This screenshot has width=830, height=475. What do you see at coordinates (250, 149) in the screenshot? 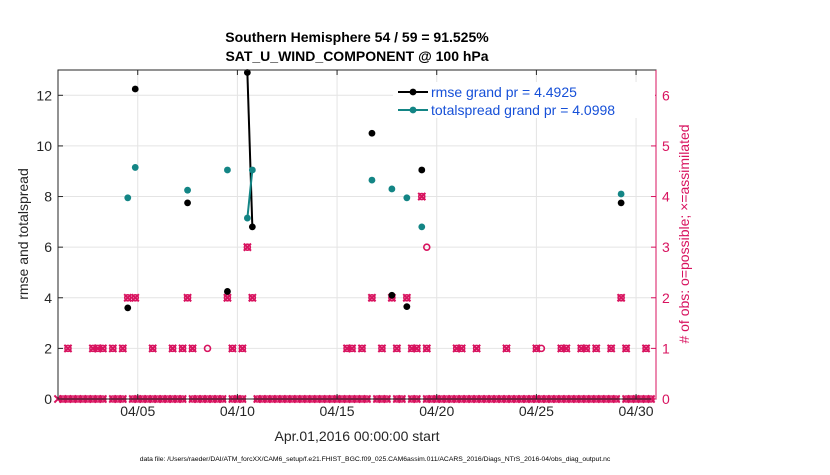
I see `rmse-line` at bounding box center [250, 149].